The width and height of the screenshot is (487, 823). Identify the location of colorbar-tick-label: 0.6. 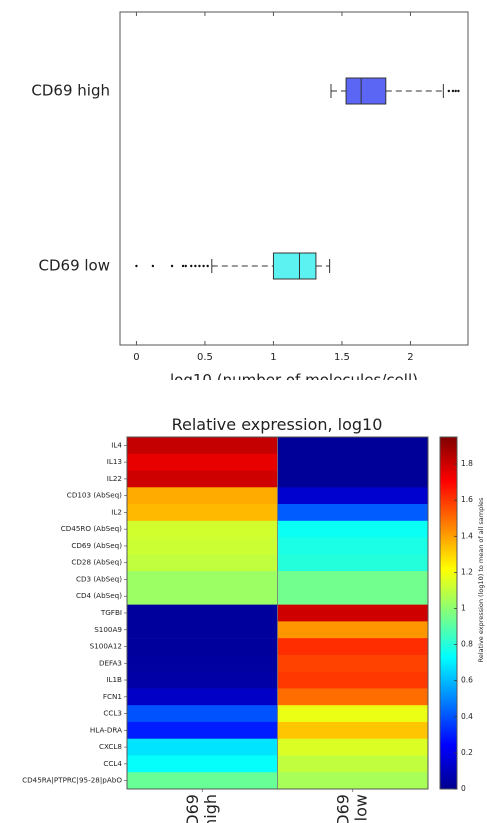
(467, 680).